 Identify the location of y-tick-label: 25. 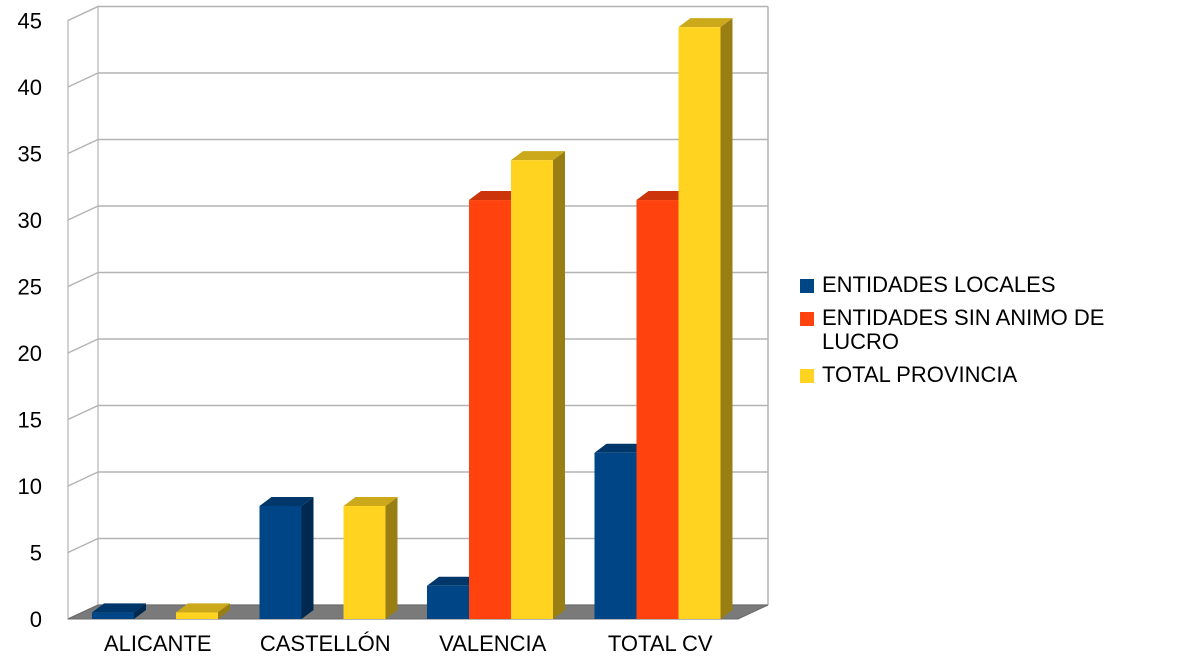
(30, 287).